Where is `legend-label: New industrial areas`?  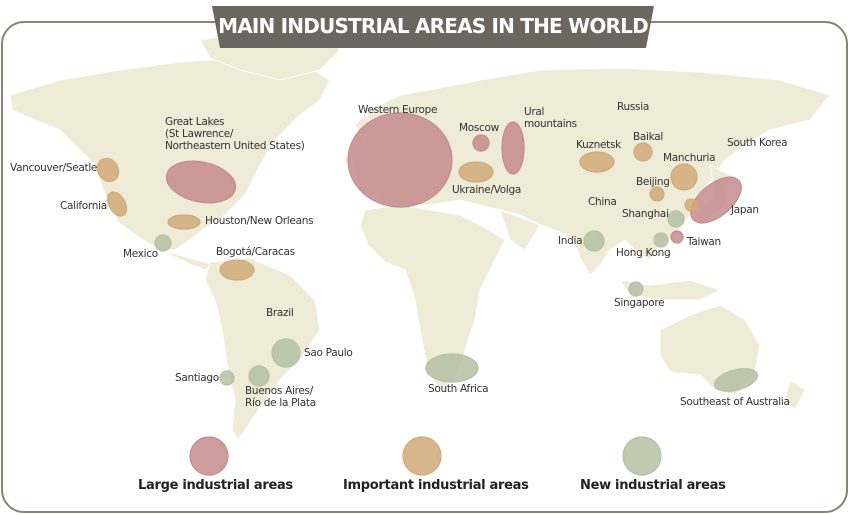 legend-label: New industrial areas is located at coordinates (653, 485).